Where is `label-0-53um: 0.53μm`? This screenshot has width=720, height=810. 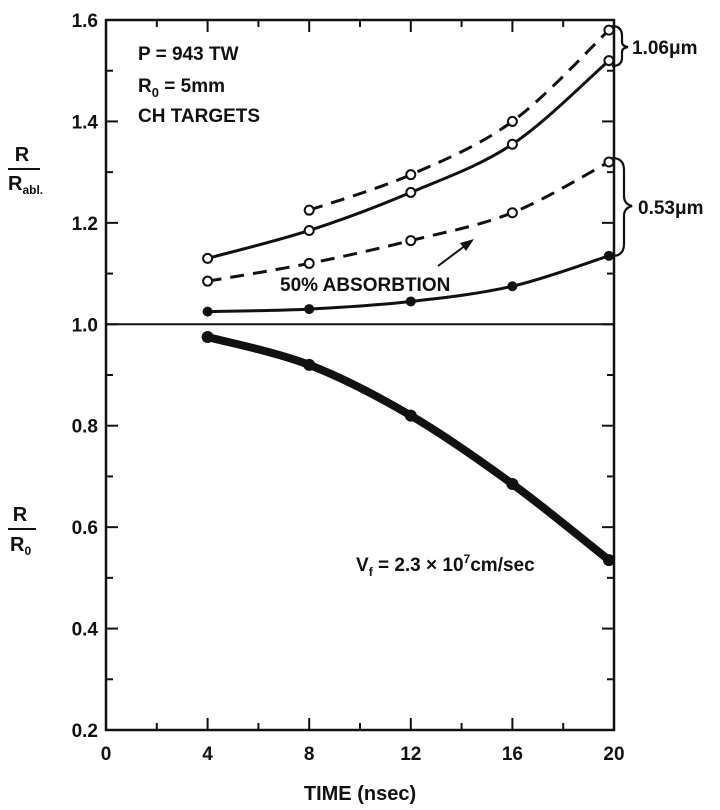
label-0-53um: 0.53μm is located at coordinates (671, 208).